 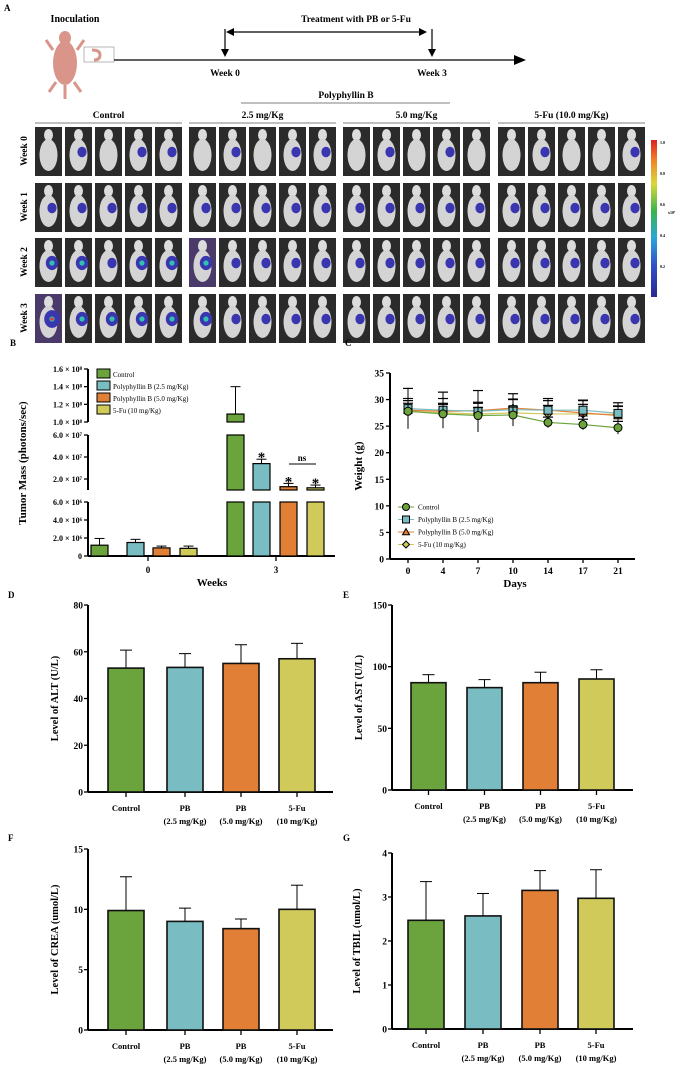 What do you see at coordinates (406, 544) in the screenshot?
I see `marker-diamond` at bounding box center [406, 544].